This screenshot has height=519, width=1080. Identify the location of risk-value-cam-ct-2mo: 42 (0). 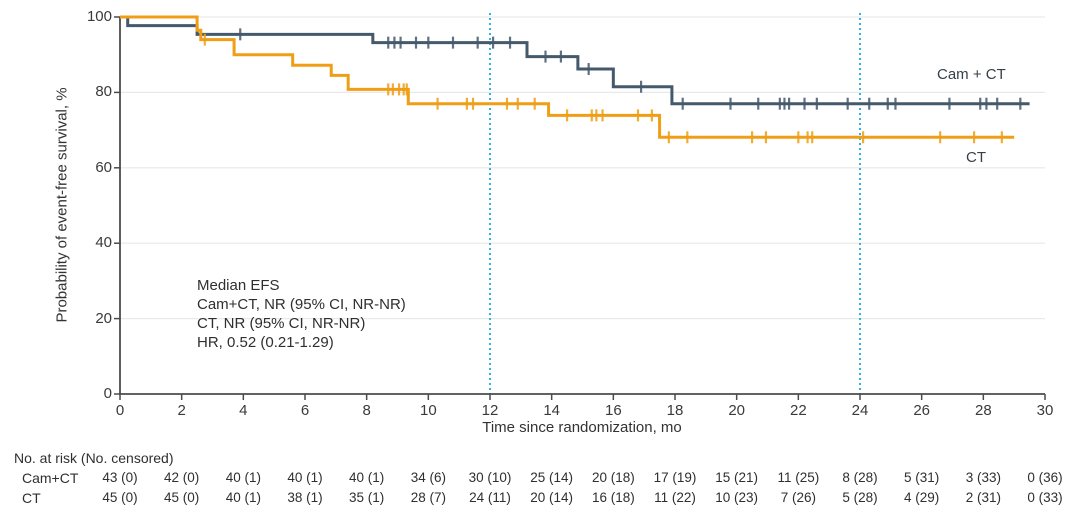
(182, 477).